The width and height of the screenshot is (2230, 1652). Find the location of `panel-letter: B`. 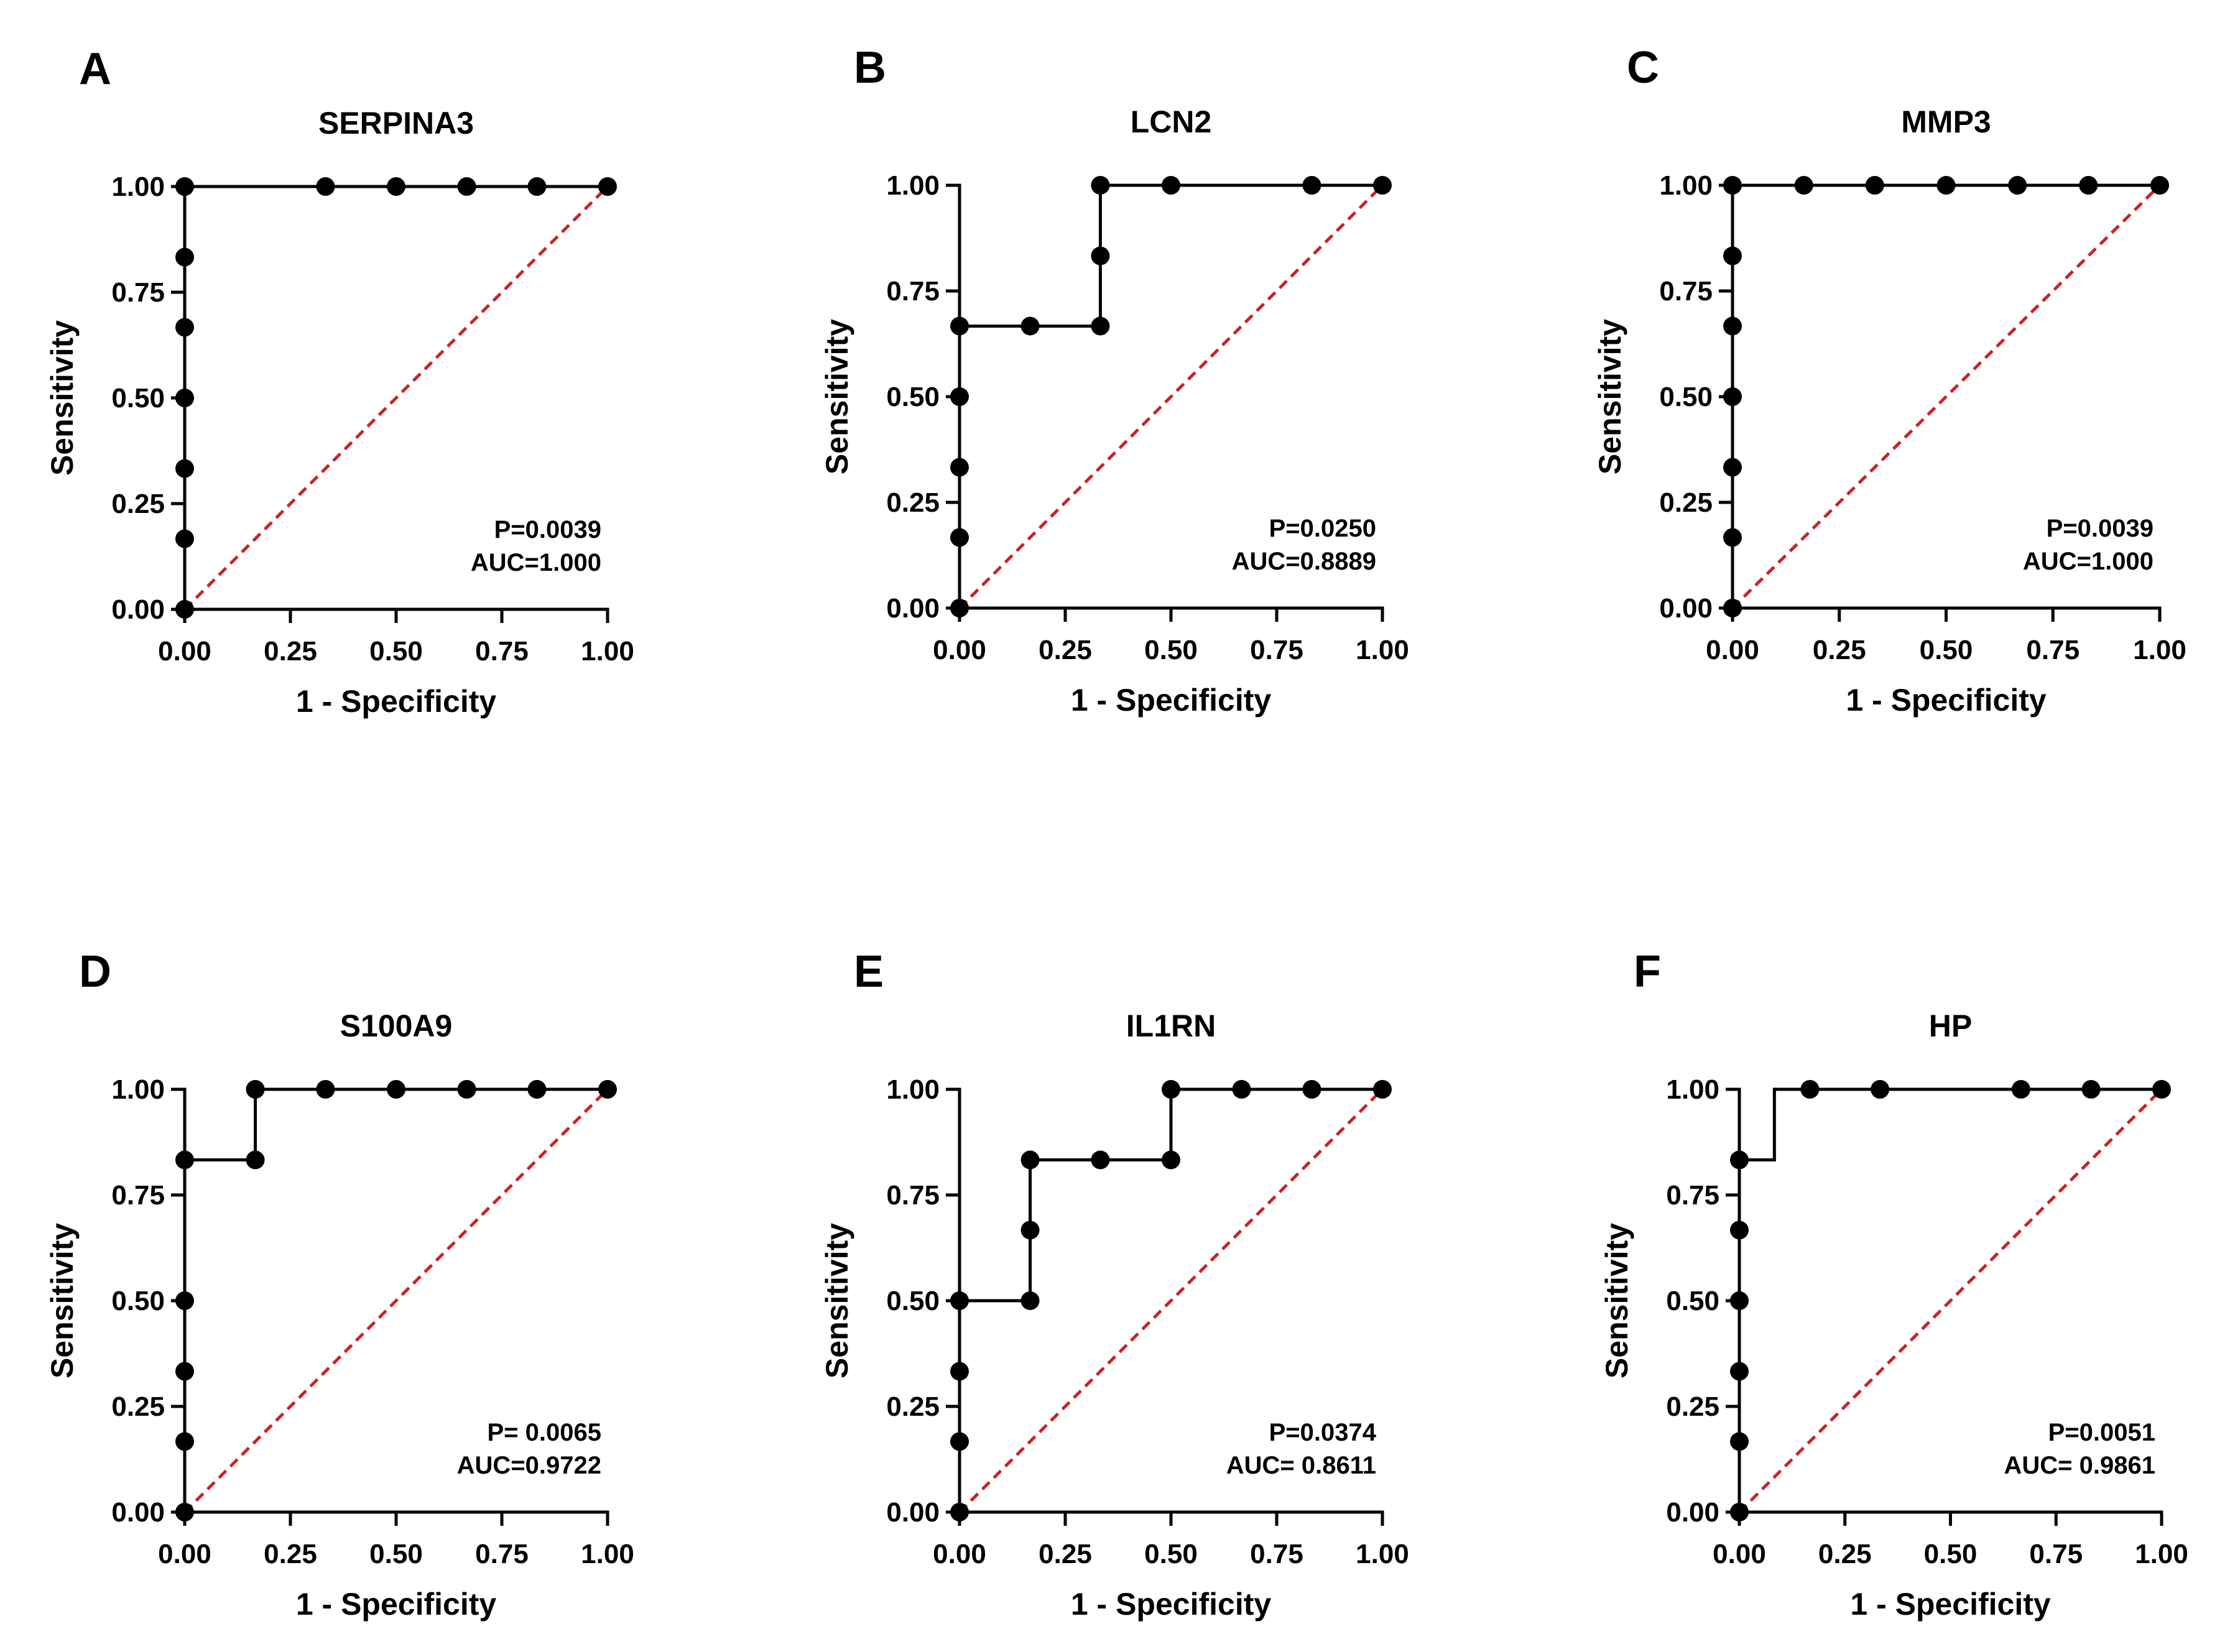

panel-letter: B is located at coordinates (870, 68).